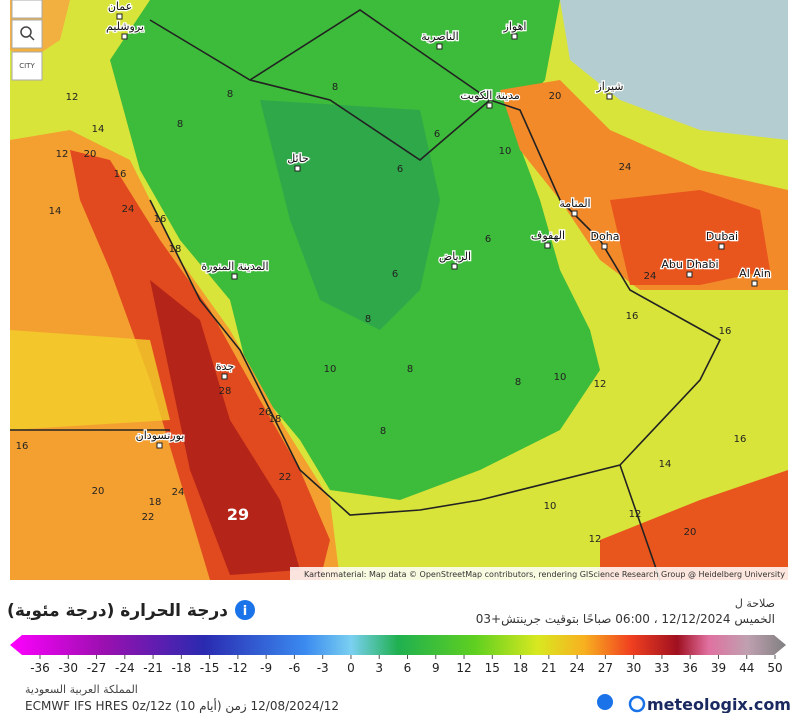 The height and width of the screenshot is (713, 800). What do you see at coordinates (245, 610) in the screenshot?
I see `info-icon` at bounding box center [245, 610].